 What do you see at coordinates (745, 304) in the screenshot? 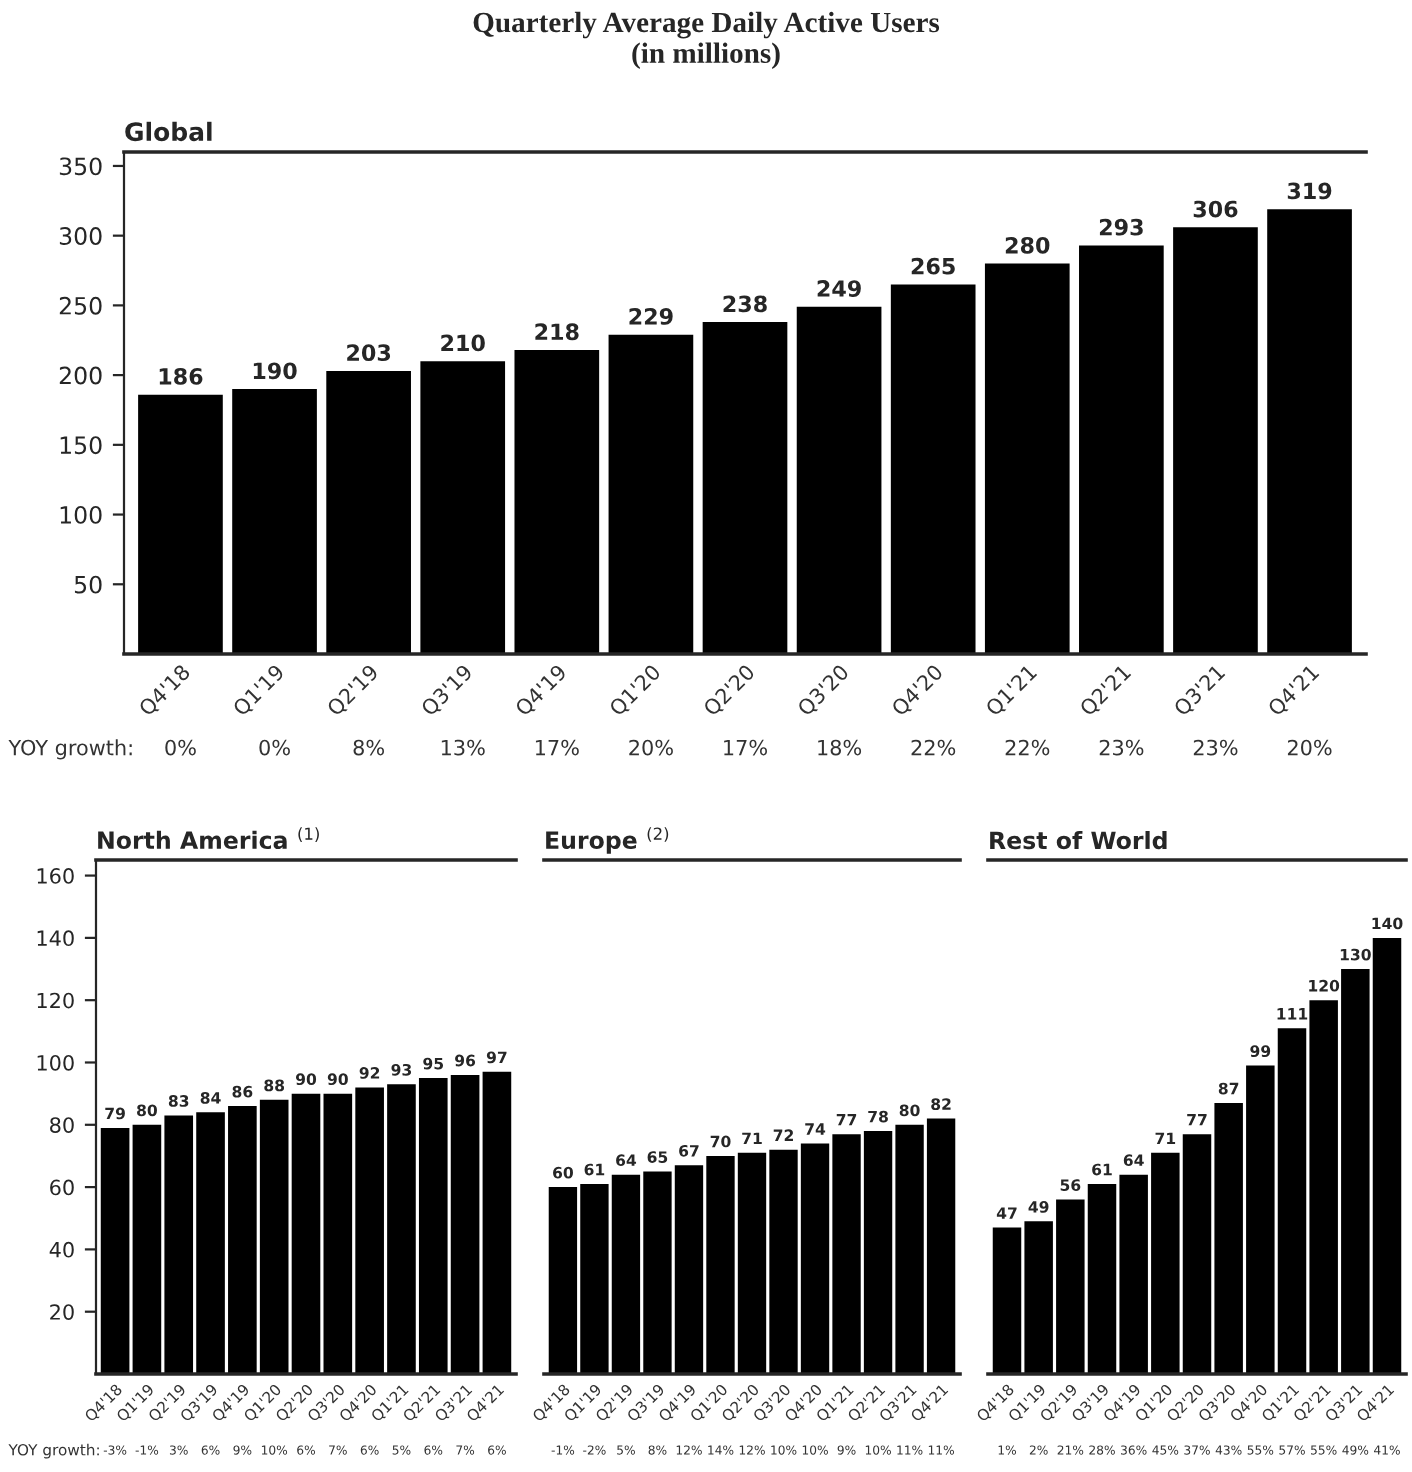
I see `data-label: 238` at bounding box center [745, 304].